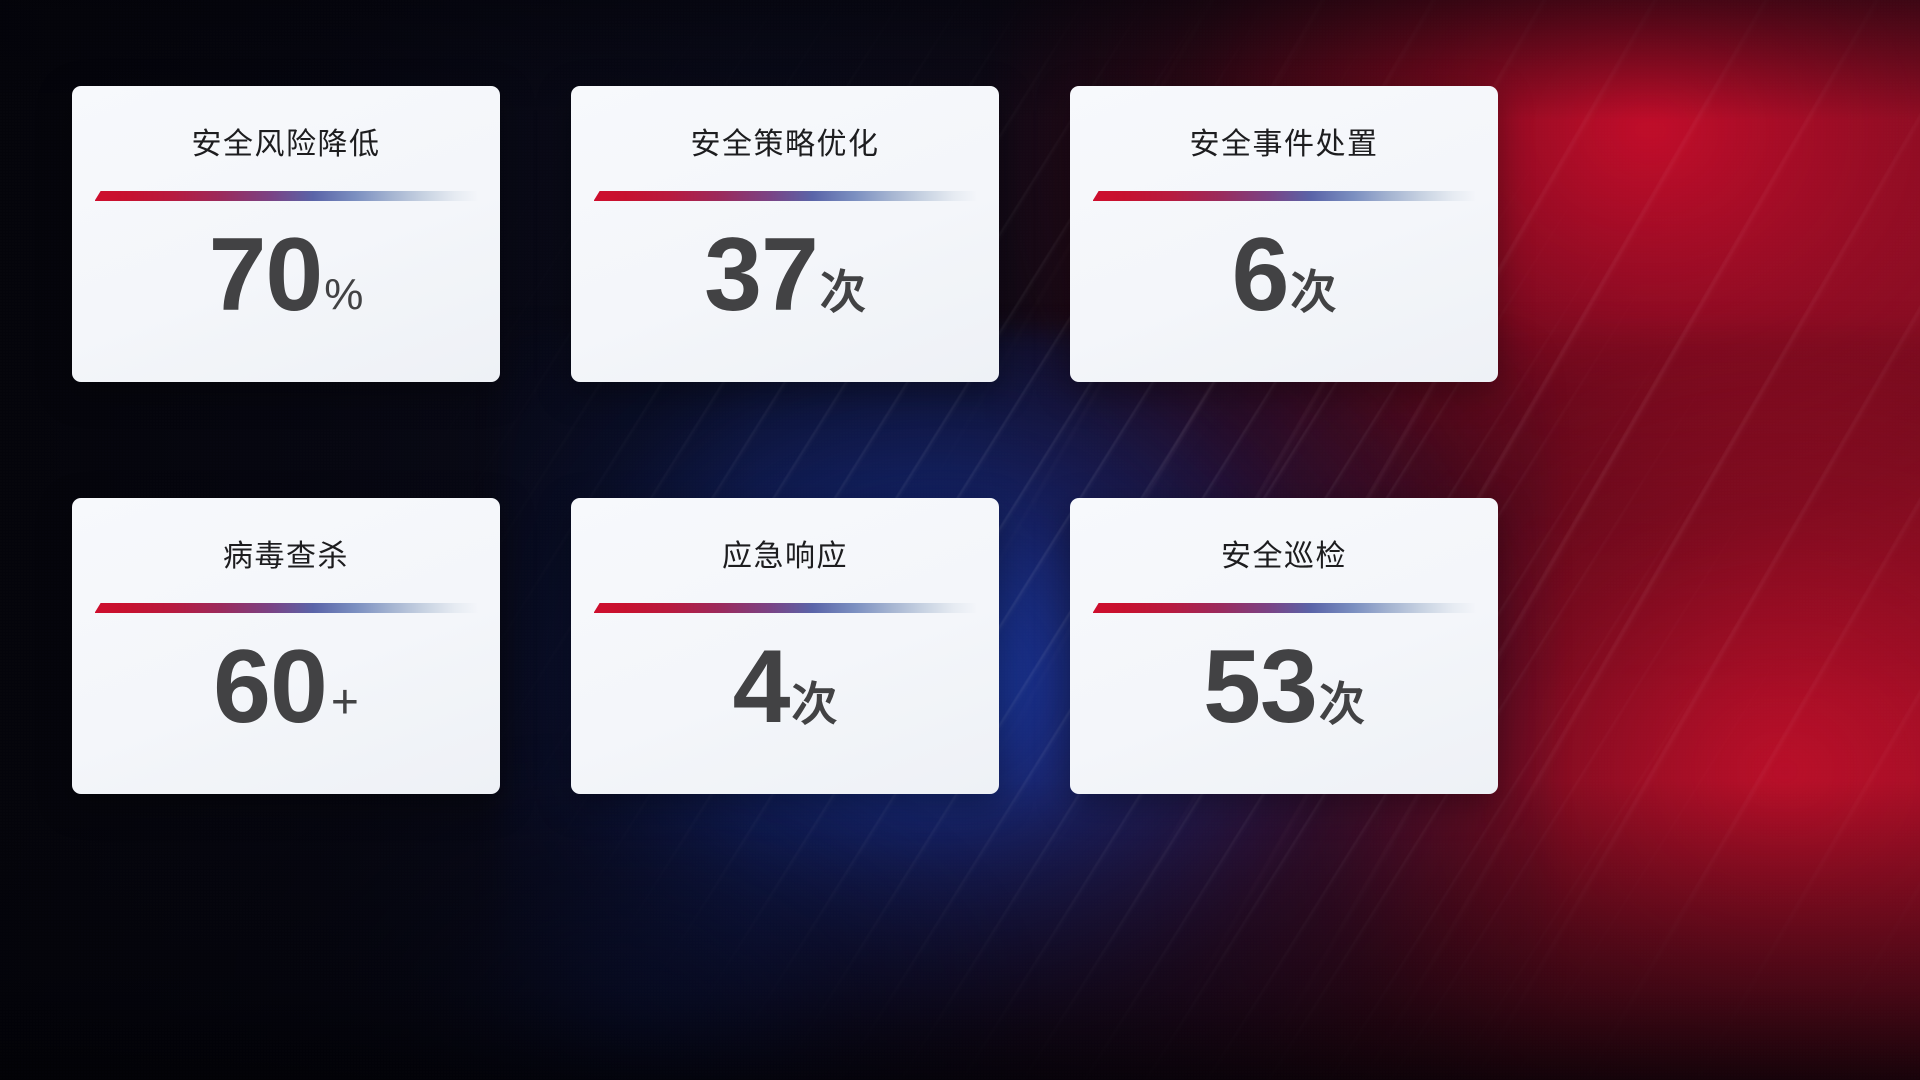 This screenshot has width=1920, height=1080. I want to click on metric-card-value-row: 37 次, so click(785, 275).